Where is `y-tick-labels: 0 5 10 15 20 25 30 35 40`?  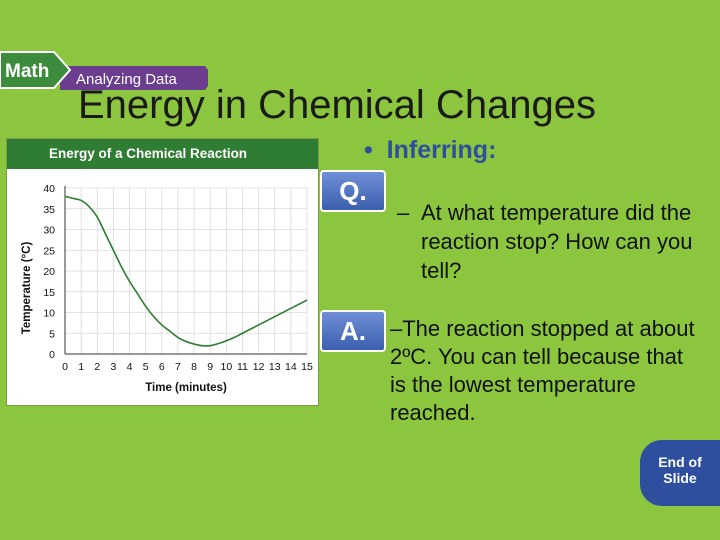
y-tick-labels: 0 5 10 15 20 25 30 35 40 is located at coordinates (49, 272).